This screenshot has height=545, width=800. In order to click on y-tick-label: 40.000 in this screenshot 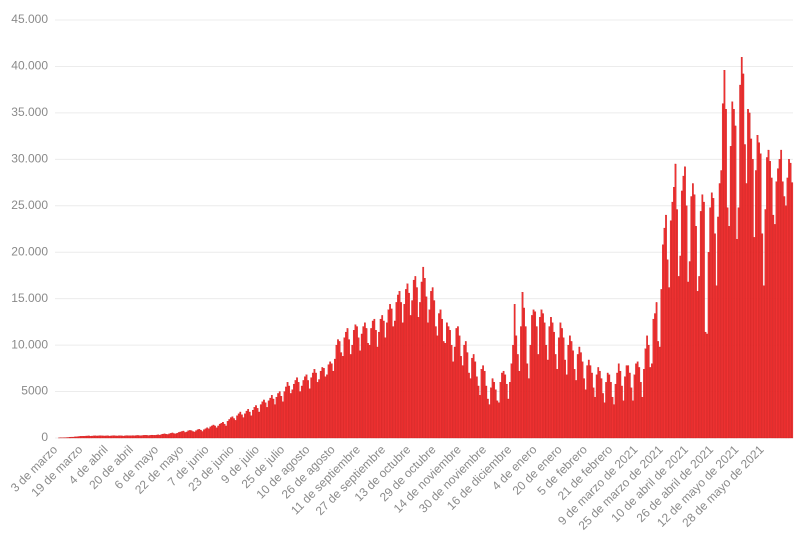, I will do `click(29, 66)`.